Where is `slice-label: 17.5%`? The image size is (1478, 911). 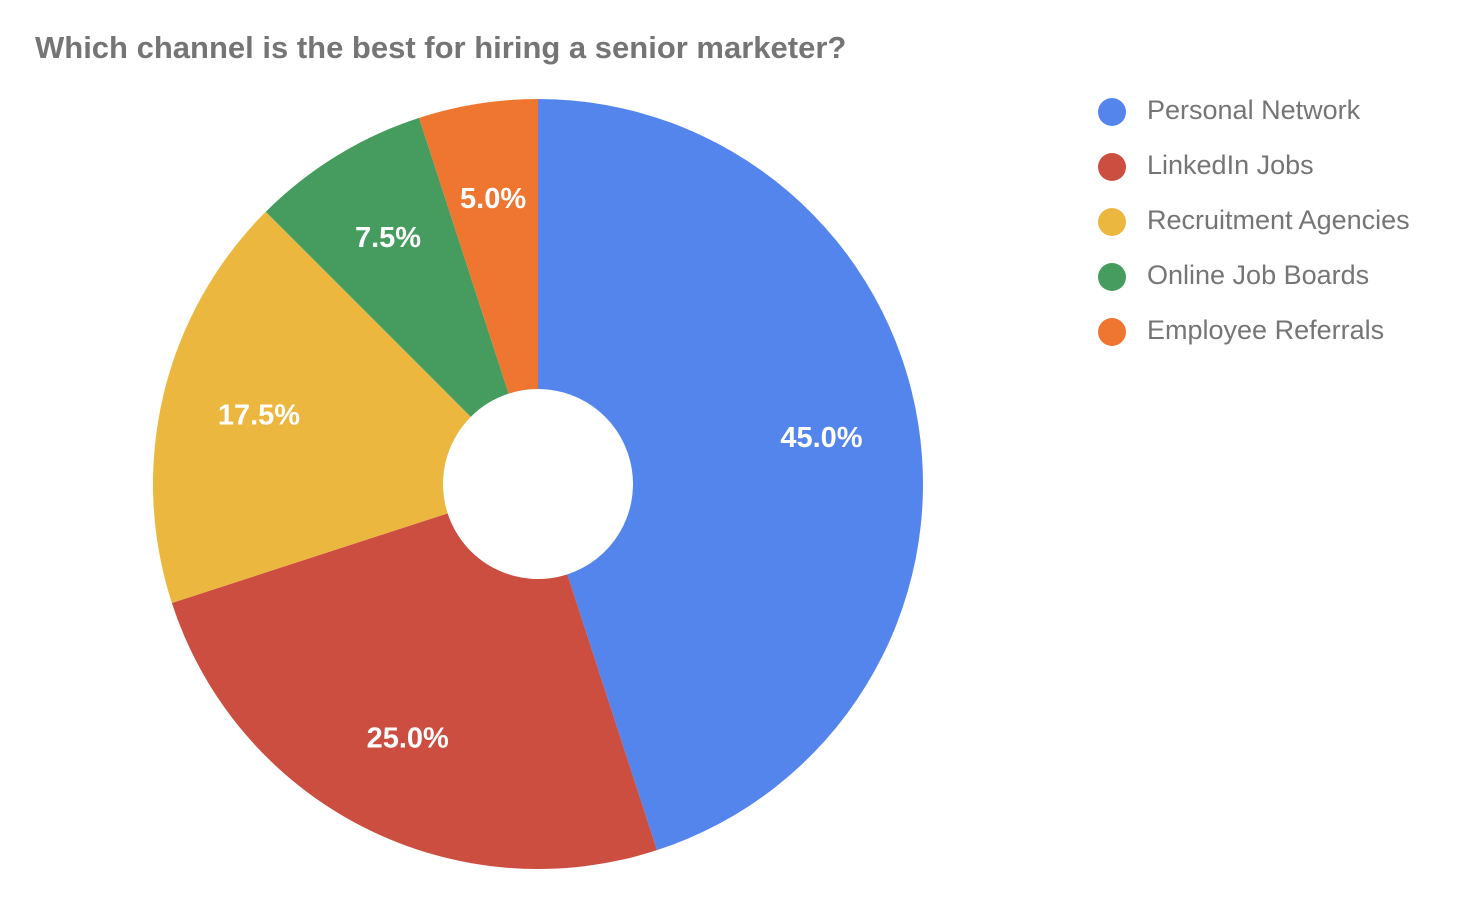 slice-label: 17.5% is located at coordinates (259, 416).